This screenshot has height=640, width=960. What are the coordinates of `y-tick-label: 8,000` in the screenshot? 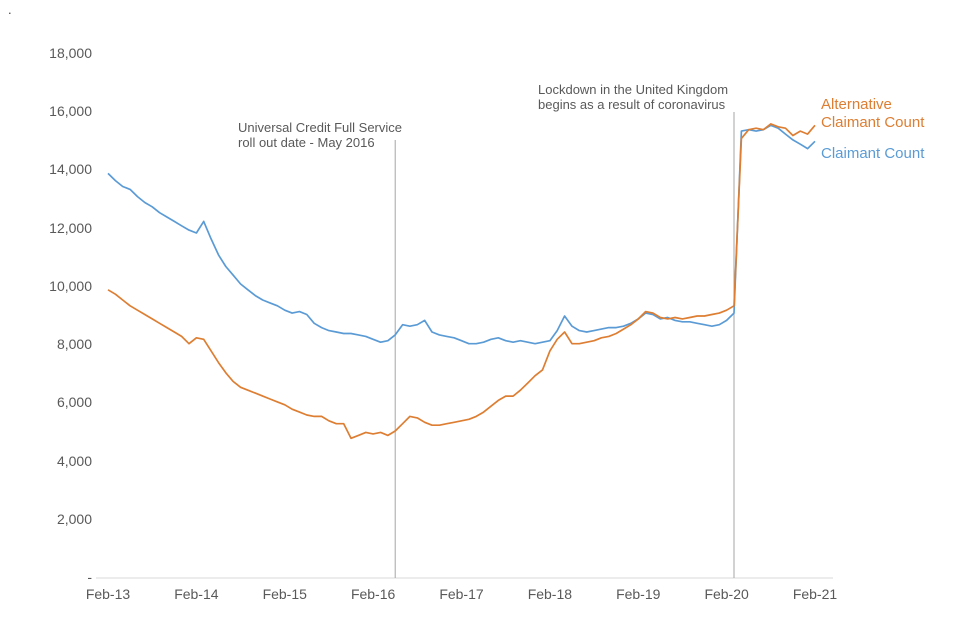 It's located at (74, 344).